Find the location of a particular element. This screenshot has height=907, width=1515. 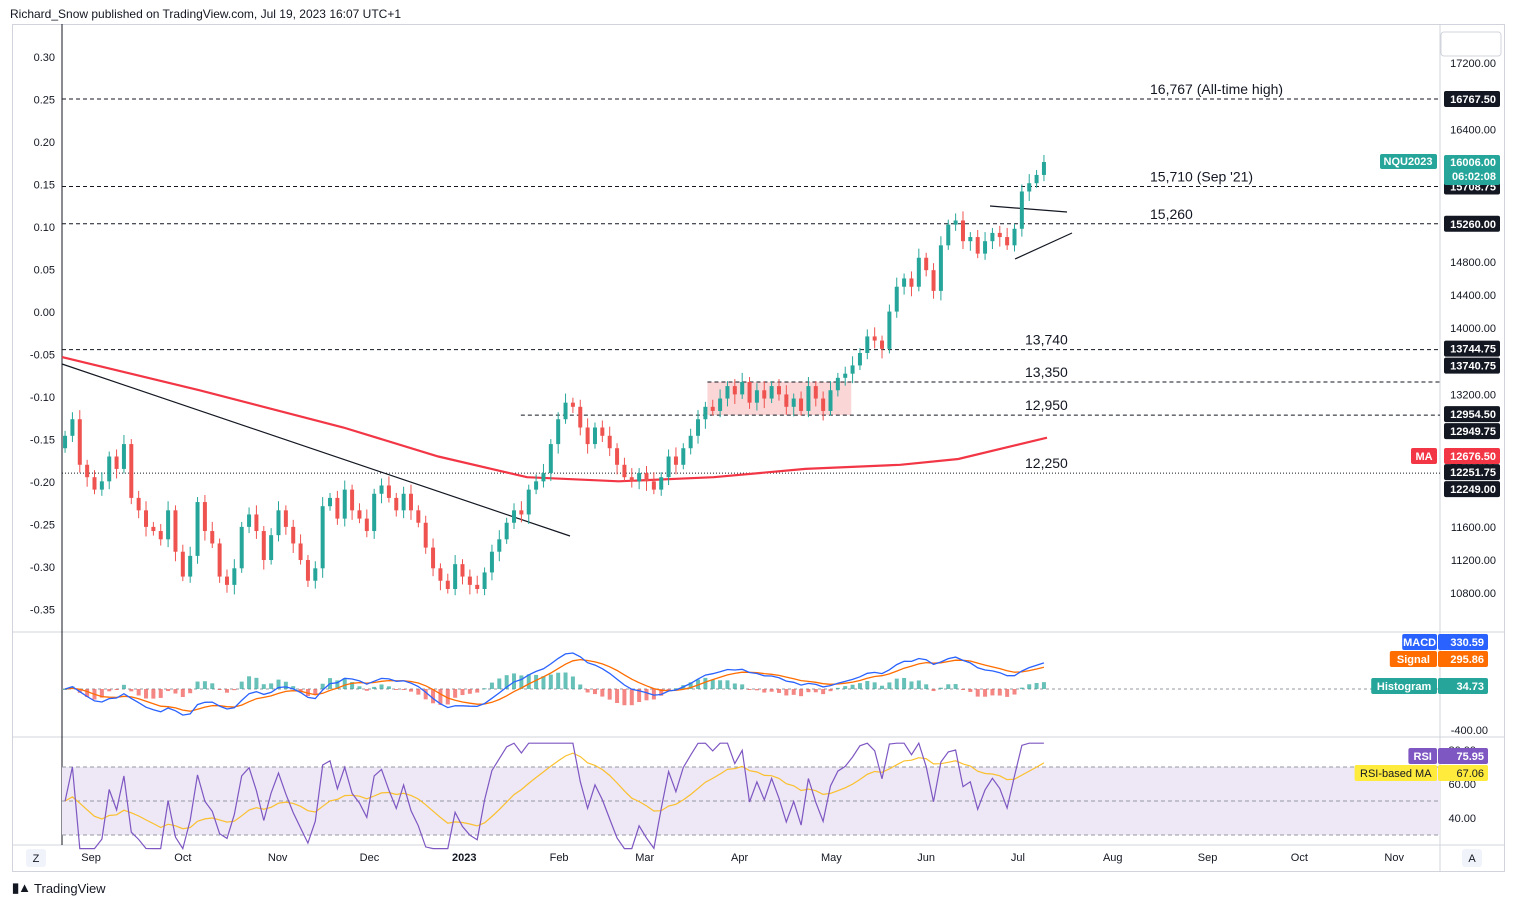

signal-line is located at coordinates (555, 685).